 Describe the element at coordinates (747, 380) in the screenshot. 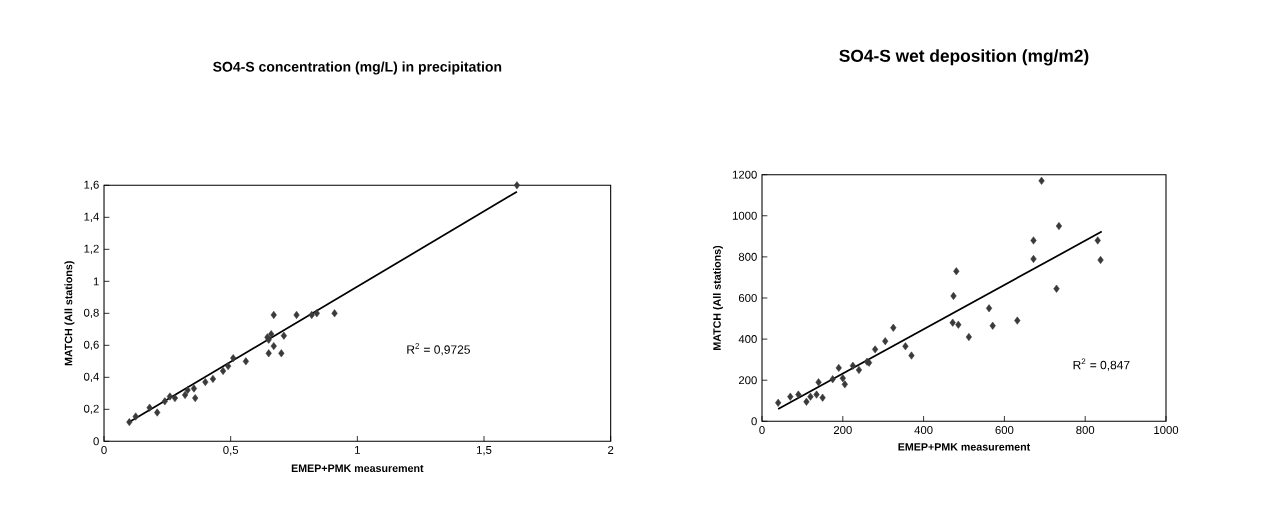

I see `y-tick-label: 200` at that location.